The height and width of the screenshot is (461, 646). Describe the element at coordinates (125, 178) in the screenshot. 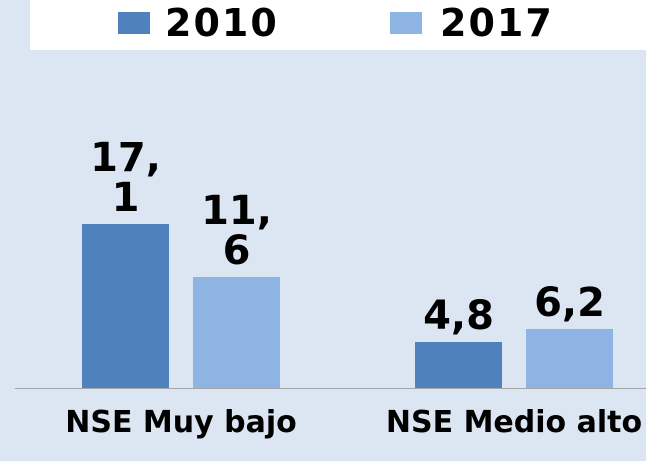

I see `data-label: 17,1` at that location.